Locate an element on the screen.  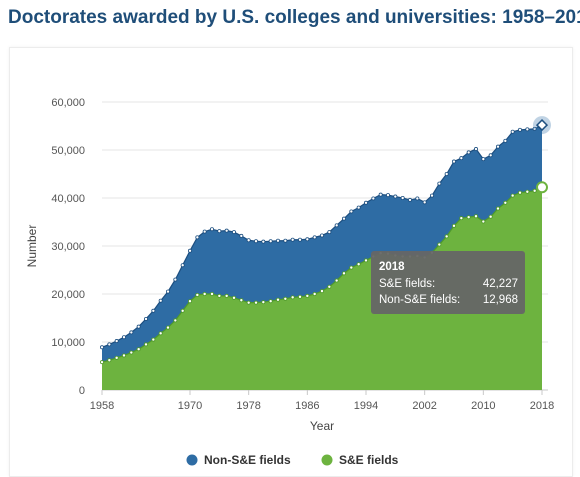
highlighted-point-non-se is located at coordinates (542, 125).